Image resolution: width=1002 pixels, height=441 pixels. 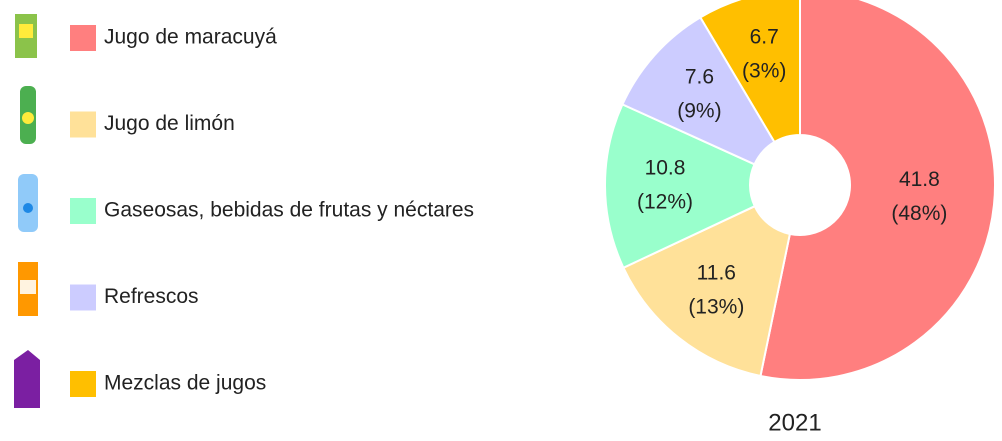 I want to click on icon-carton-label, so click(x=26, y=31).